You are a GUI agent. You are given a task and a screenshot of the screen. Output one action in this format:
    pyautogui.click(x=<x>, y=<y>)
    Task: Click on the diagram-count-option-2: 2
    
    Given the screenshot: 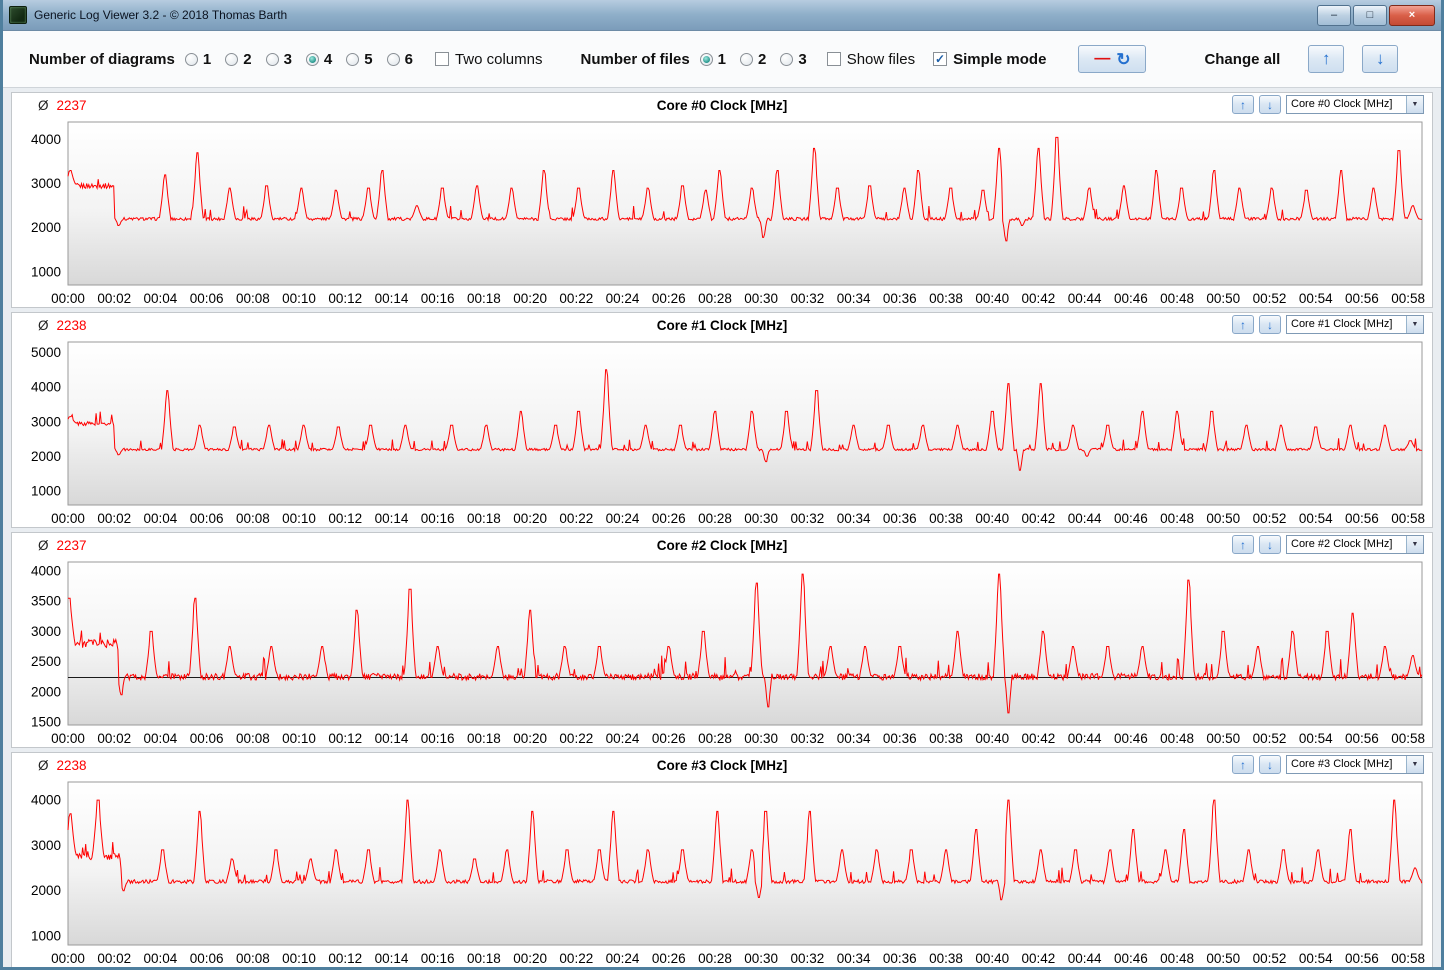 What is the action you would take?
    pyautogui.click(x=238, y=59)
    